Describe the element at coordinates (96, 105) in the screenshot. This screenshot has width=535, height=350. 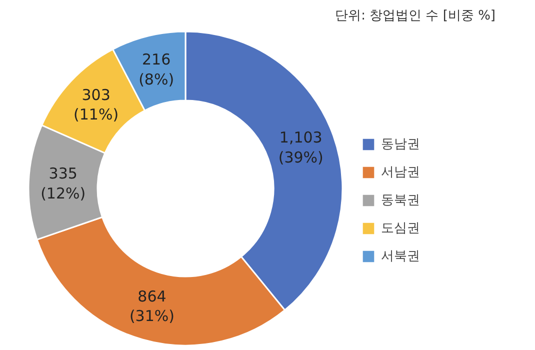
I see `data-label: 303 (11%)` at that location.